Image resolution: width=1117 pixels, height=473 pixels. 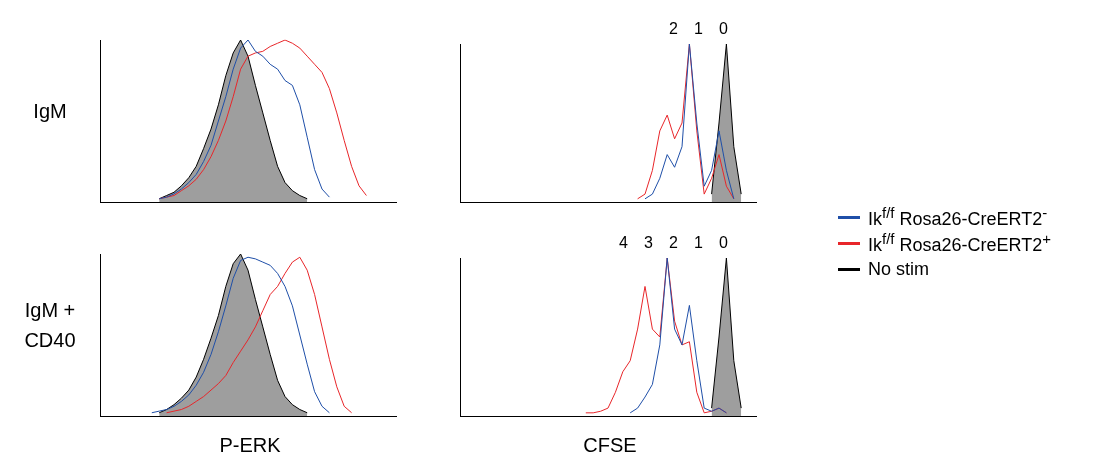 What do you see at coordinates (623, 243) in the screenshot?
I see `text: 4` at bounding box center [623, 243].